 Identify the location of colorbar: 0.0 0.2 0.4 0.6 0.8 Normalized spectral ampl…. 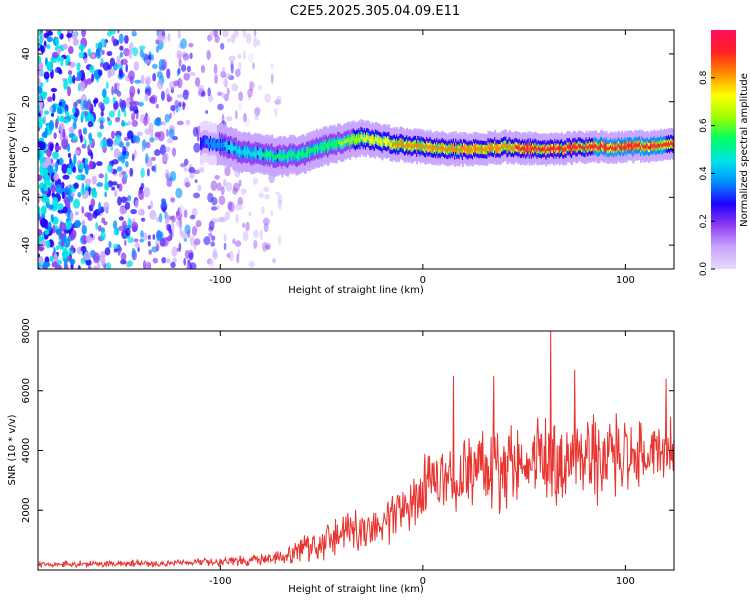
(724, 153).